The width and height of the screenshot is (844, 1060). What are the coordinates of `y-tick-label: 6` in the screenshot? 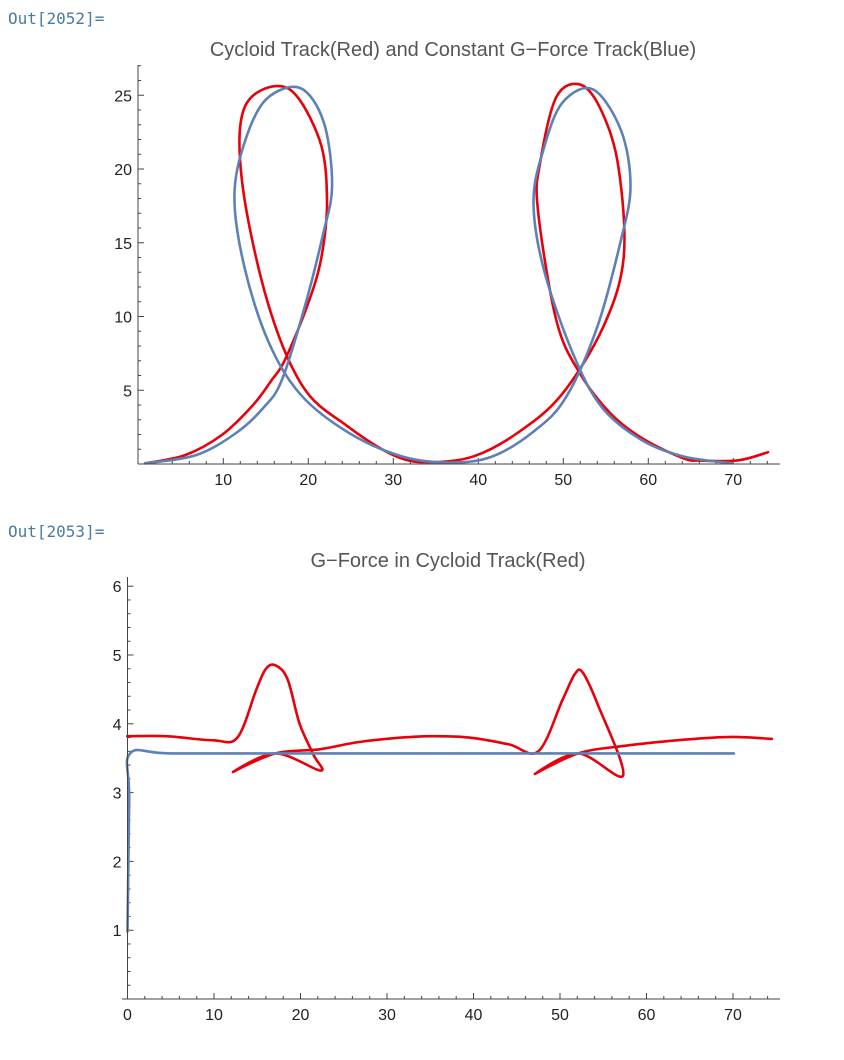 It's located at (117, 587).